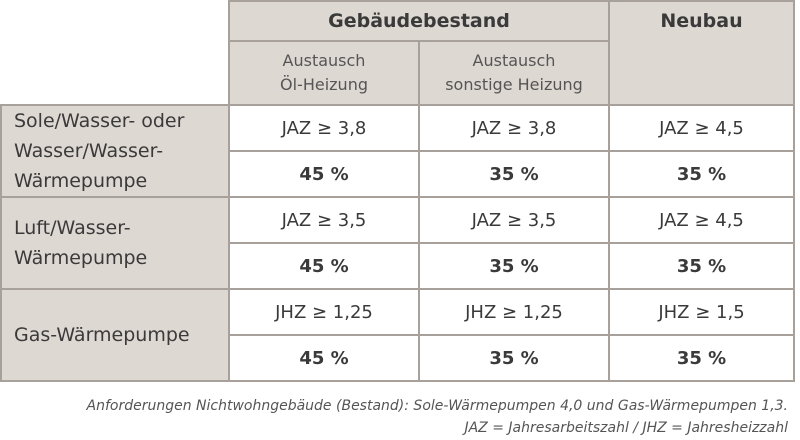 This screenshot has height=440, width=800. I want to click on header-existing-buildings: Gebäudebestand, so click(419, 21).